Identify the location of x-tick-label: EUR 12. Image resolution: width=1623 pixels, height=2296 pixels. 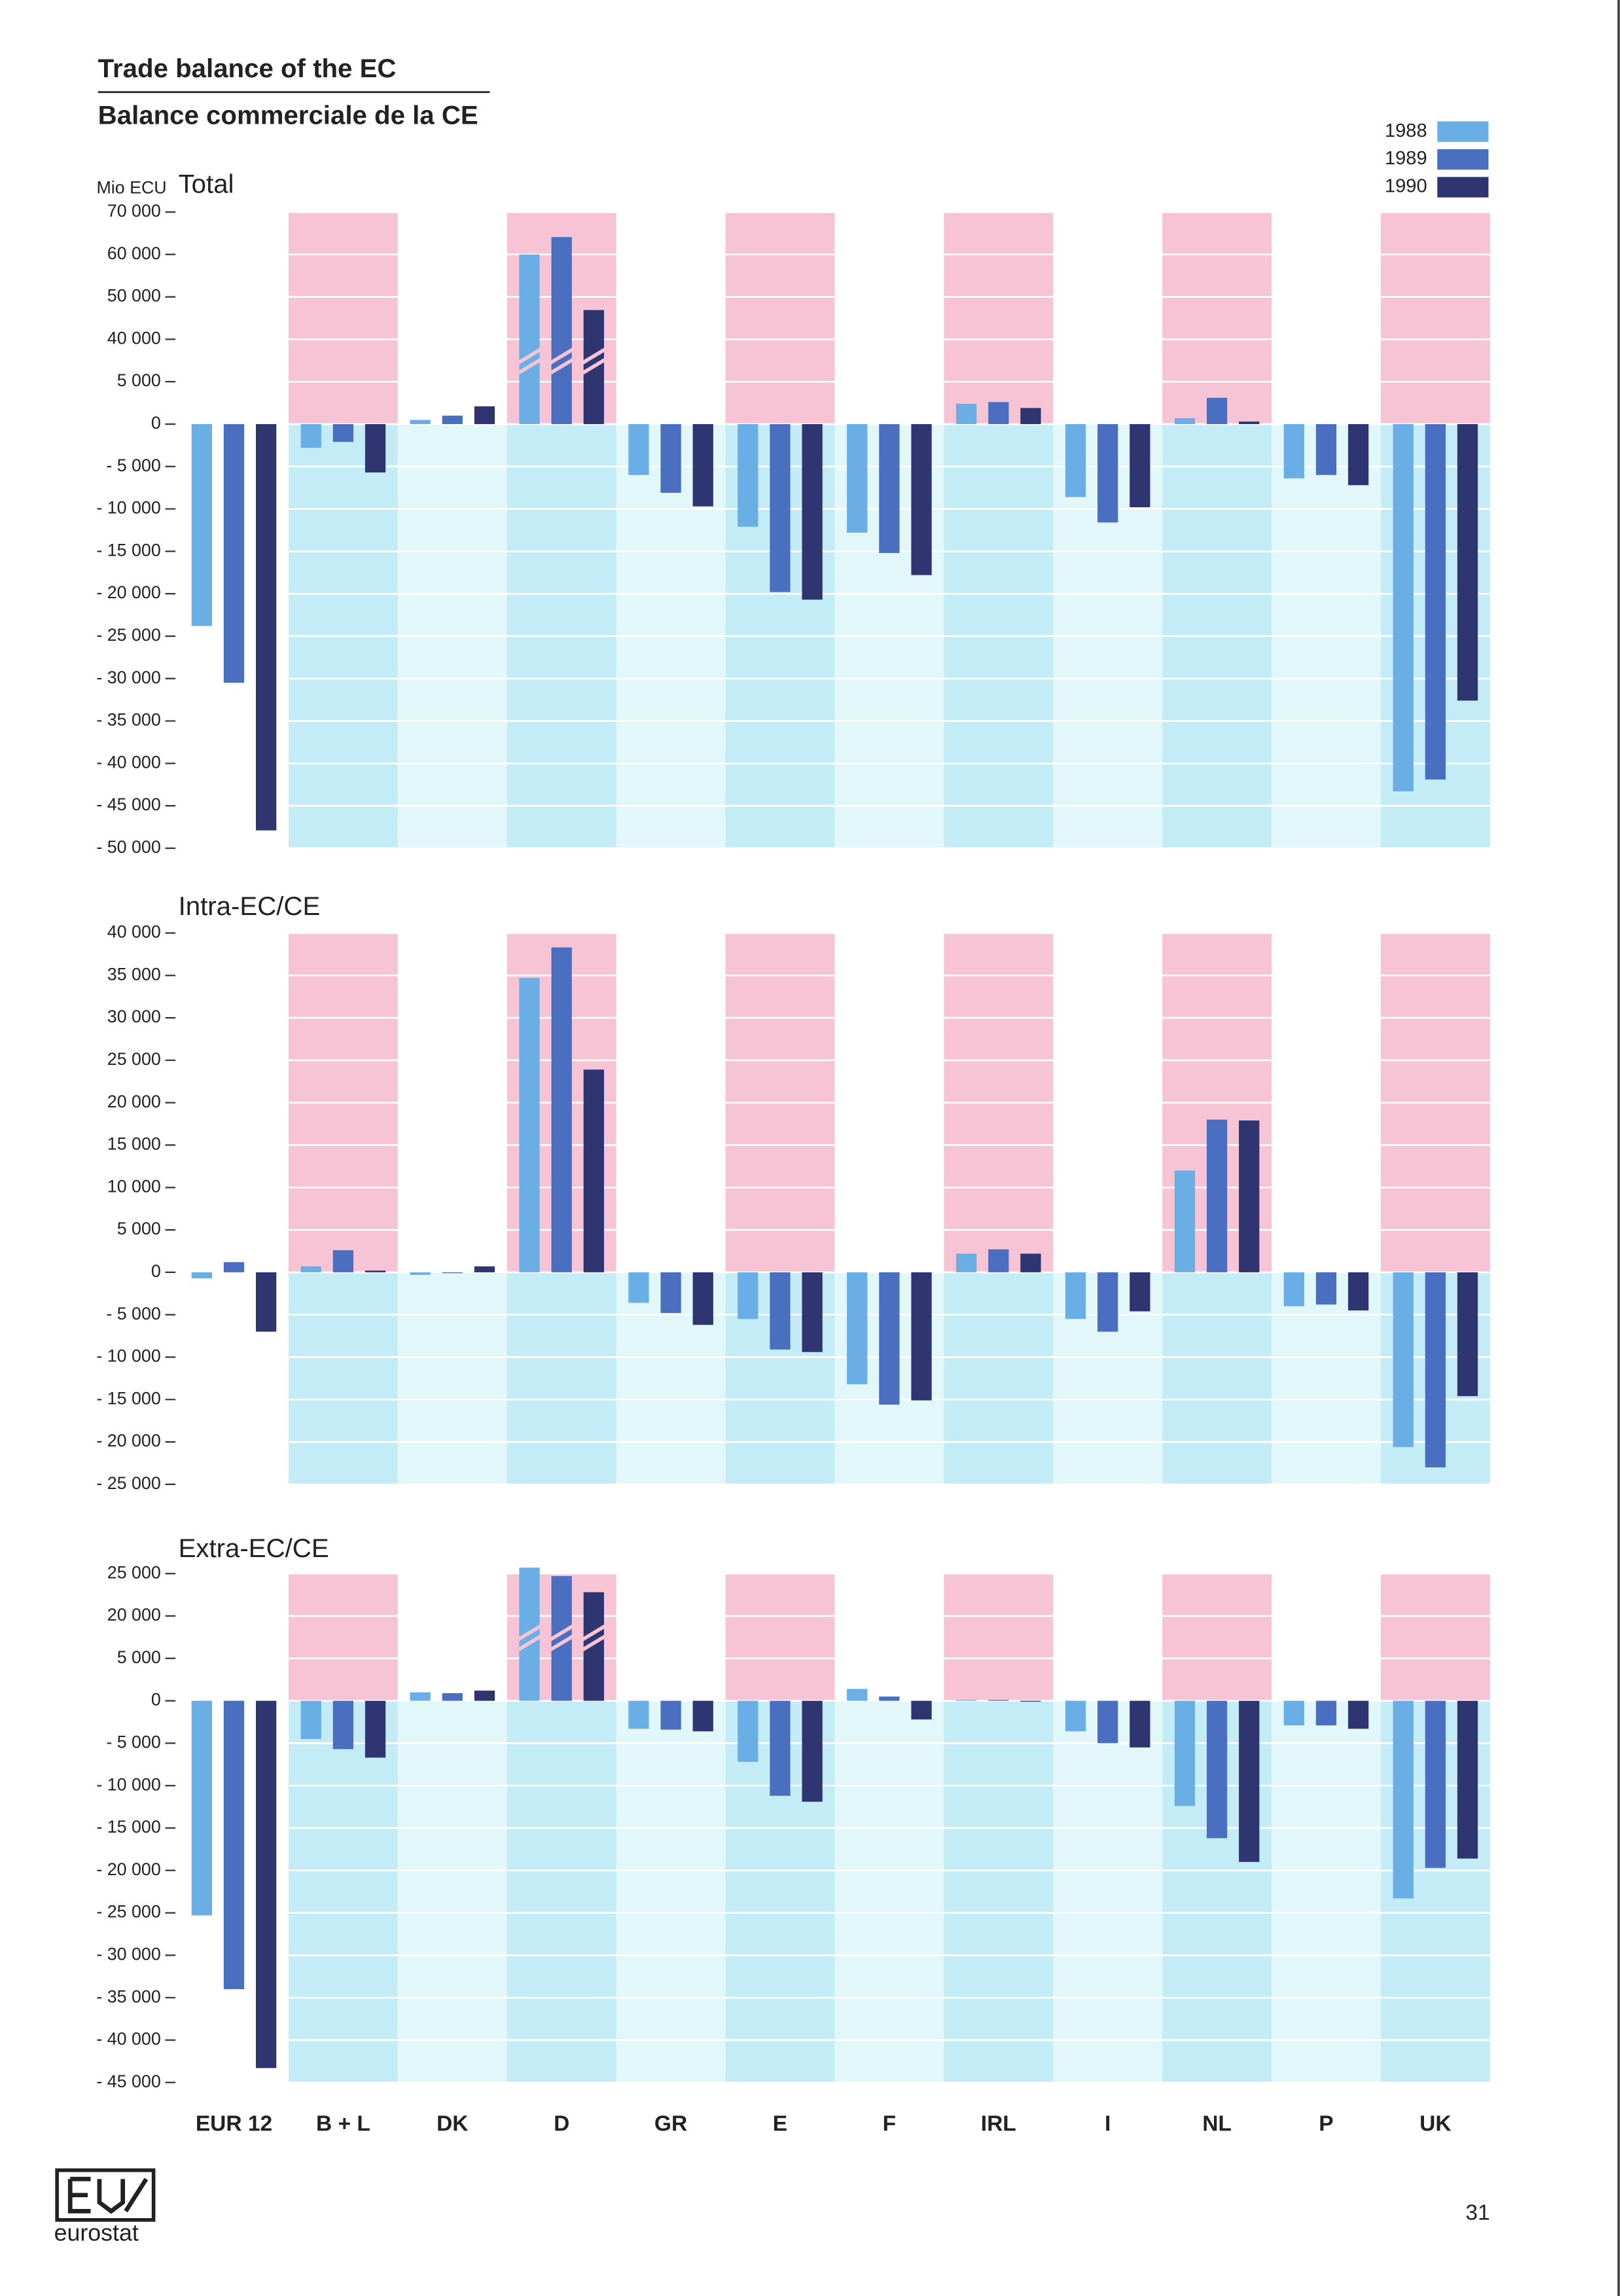
(234, 2123).